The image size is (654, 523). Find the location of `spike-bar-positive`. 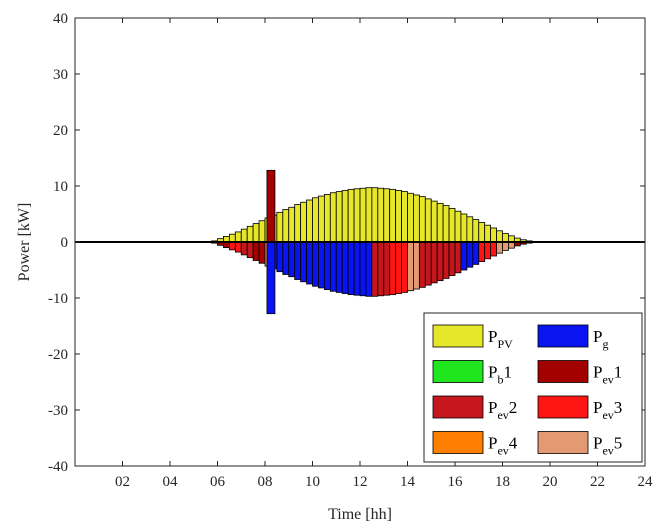

spike-bar-positive is located at coordinates (271, 206).